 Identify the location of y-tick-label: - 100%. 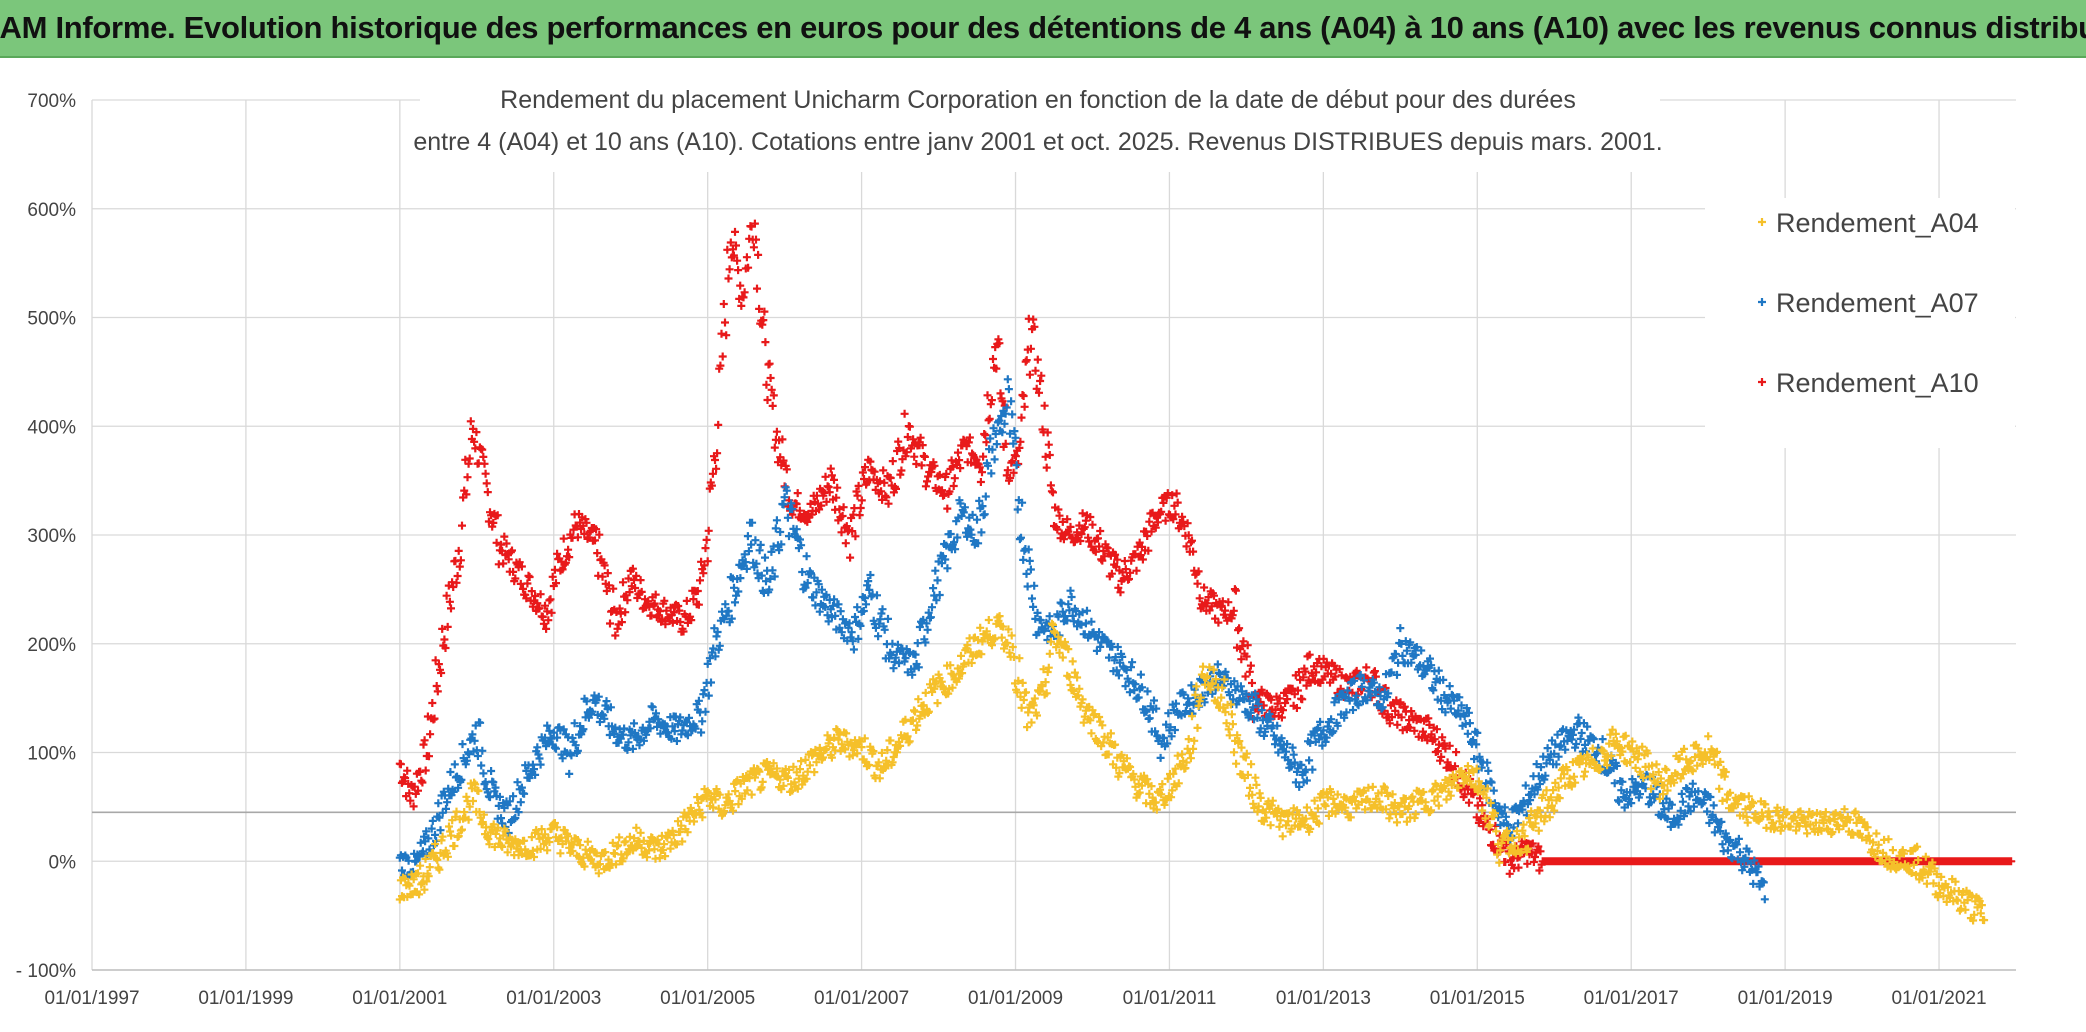
(46, 971).